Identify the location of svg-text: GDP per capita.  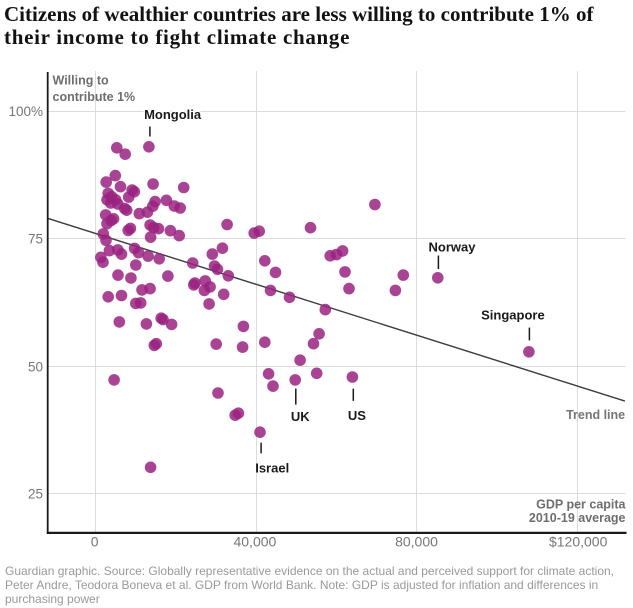
(581, 505).